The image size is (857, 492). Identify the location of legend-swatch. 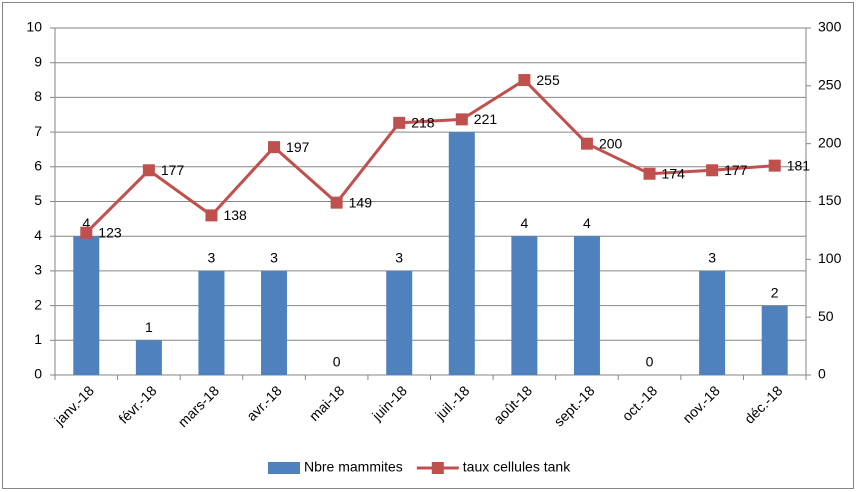
(284, 468).